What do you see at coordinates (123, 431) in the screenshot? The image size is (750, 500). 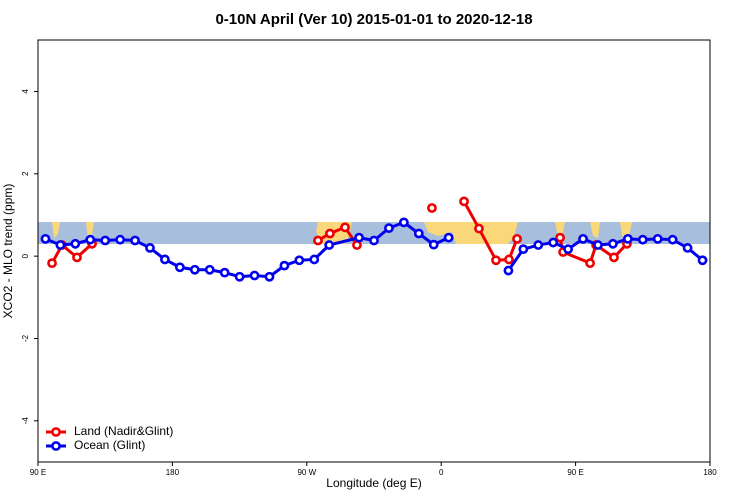 I see `legend-label: Land (Nadir&Glint)` at bounding box center [123, 431].